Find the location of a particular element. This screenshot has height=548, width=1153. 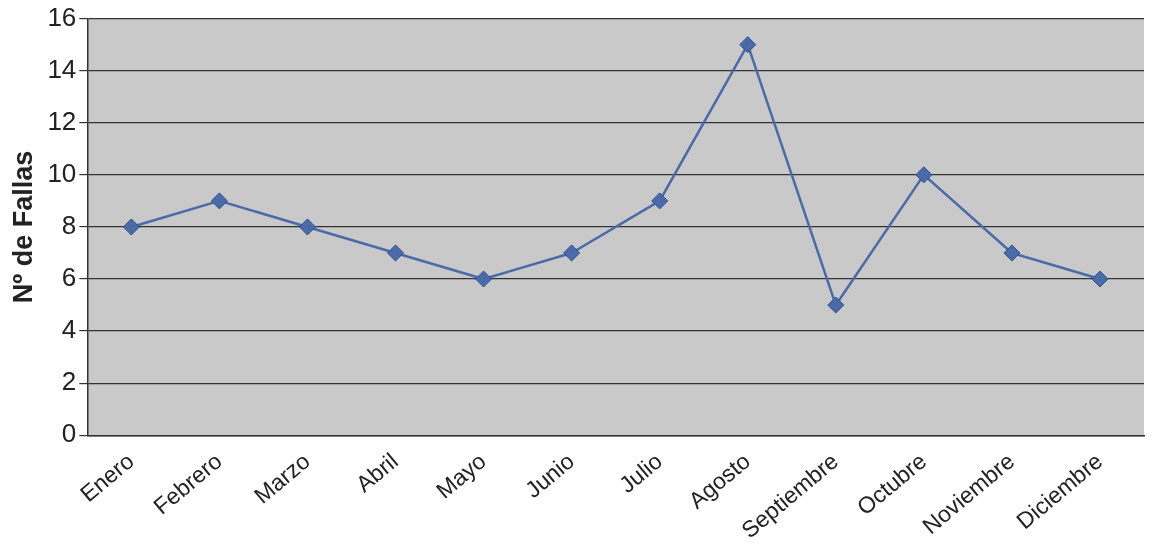

y-tick-label: 6 is located at coordinates (69, 277).